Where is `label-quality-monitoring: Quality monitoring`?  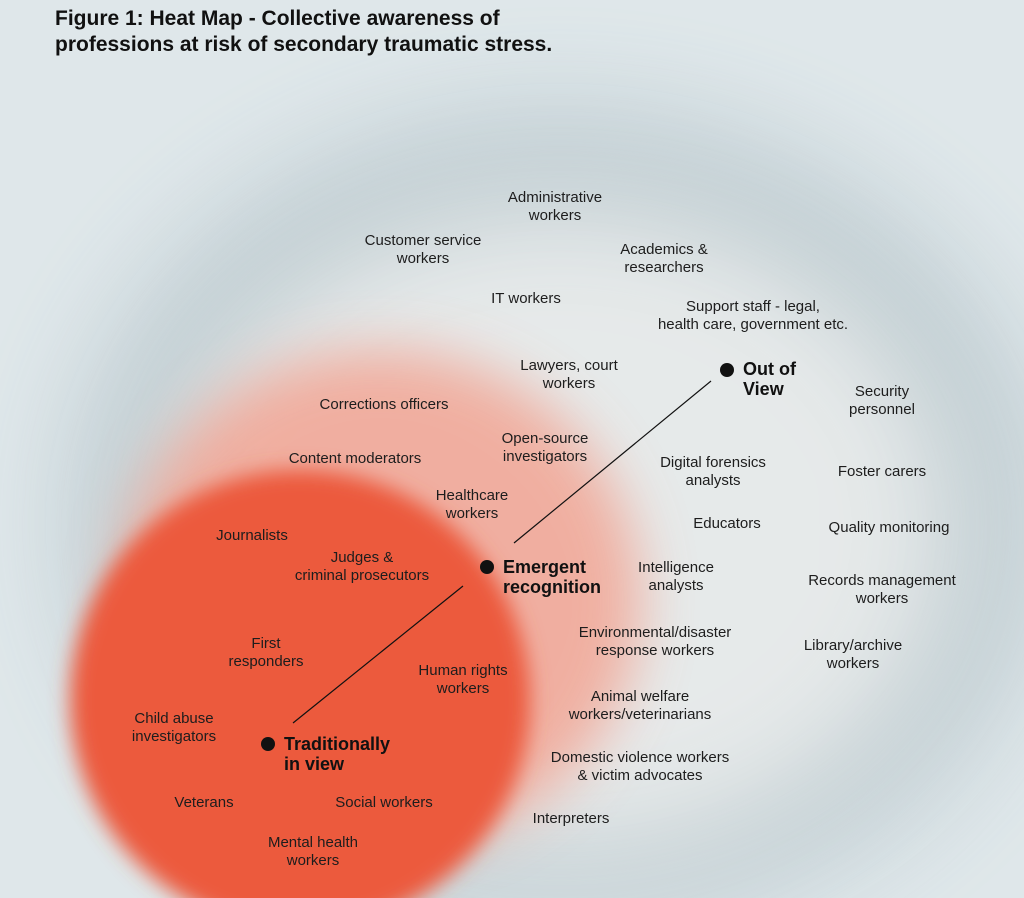
label-quality-monitoring: Quality monitoring is located at coordinates (889, 528).